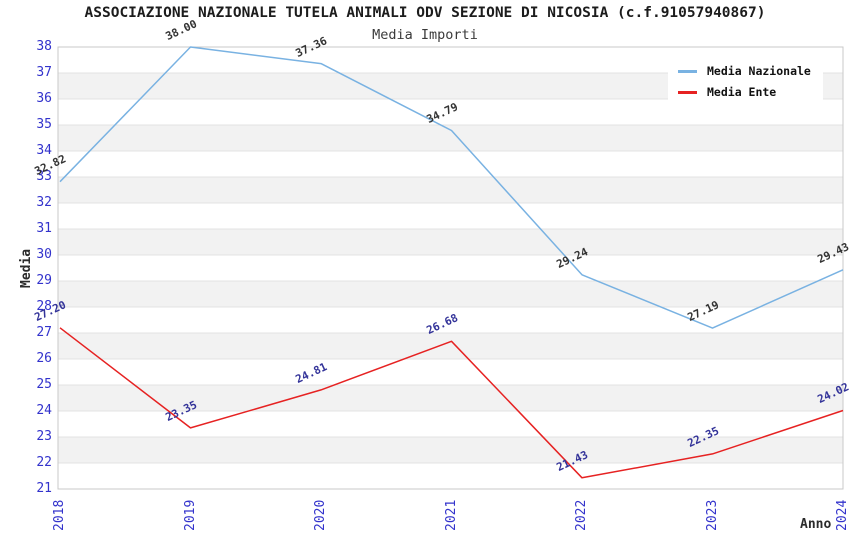  I want to click on y-axis-title: Media, so click(26, 268).